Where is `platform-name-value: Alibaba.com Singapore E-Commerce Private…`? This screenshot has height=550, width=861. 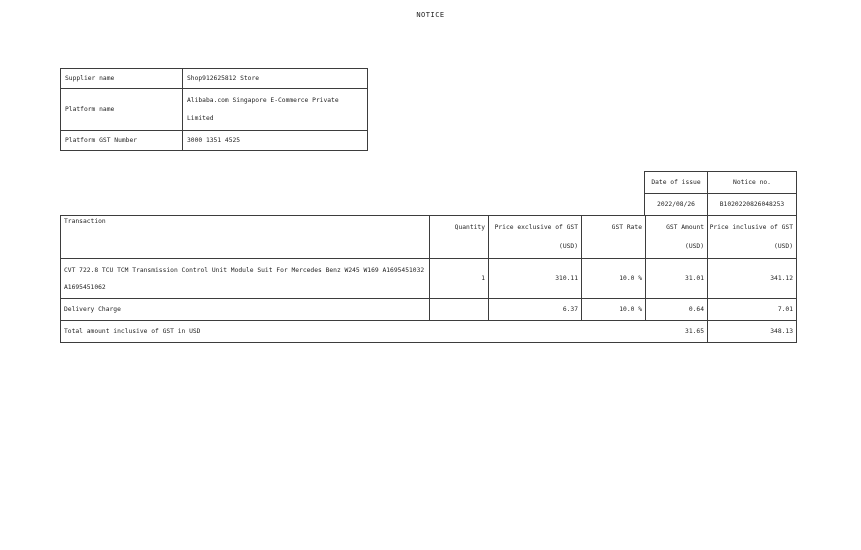
platform-name-value: Alibaba.com Singapore E-Commerce Private… is located at coordinates (275, 109).